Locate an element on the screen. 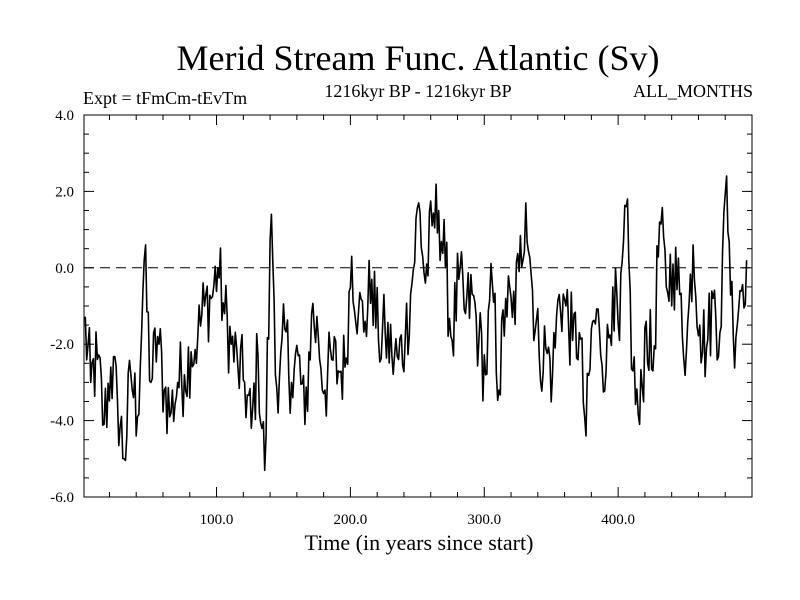 This screenshot has width=800, height=600. period-label: 1216kyr BP - 1216kyr BP is located at coordinates (417, 91).